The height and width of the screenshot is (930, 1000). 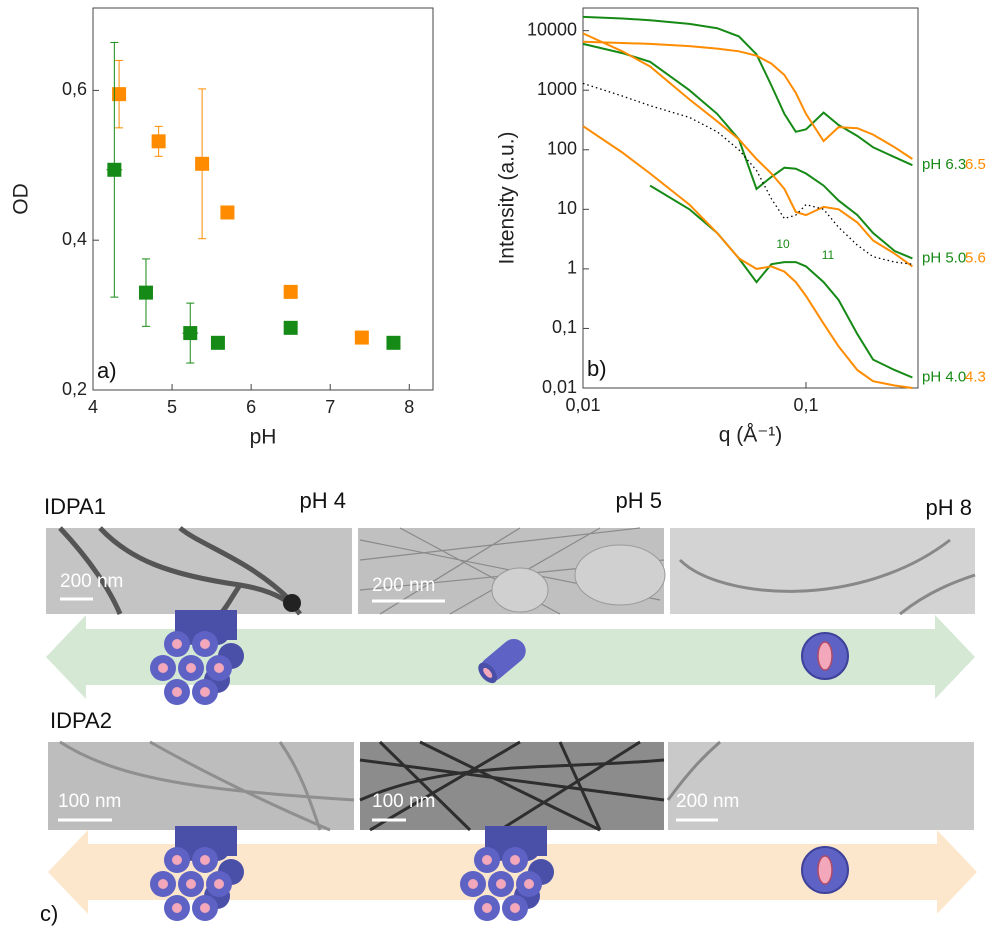 I want to click on x-tick-label: 7, so click(x=330, y=407).